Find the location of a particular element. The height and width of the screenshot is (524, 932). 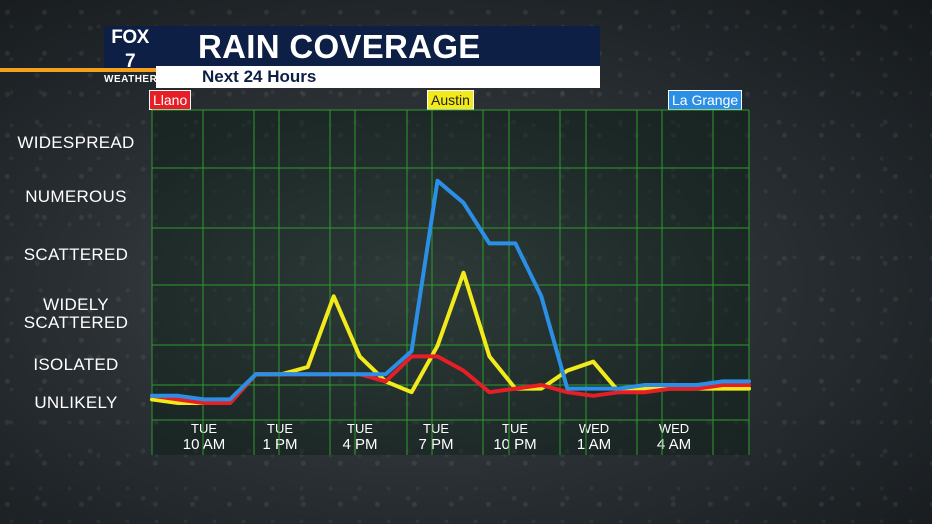

x-label-time: 4 AM is located at coordinates (674, 444).